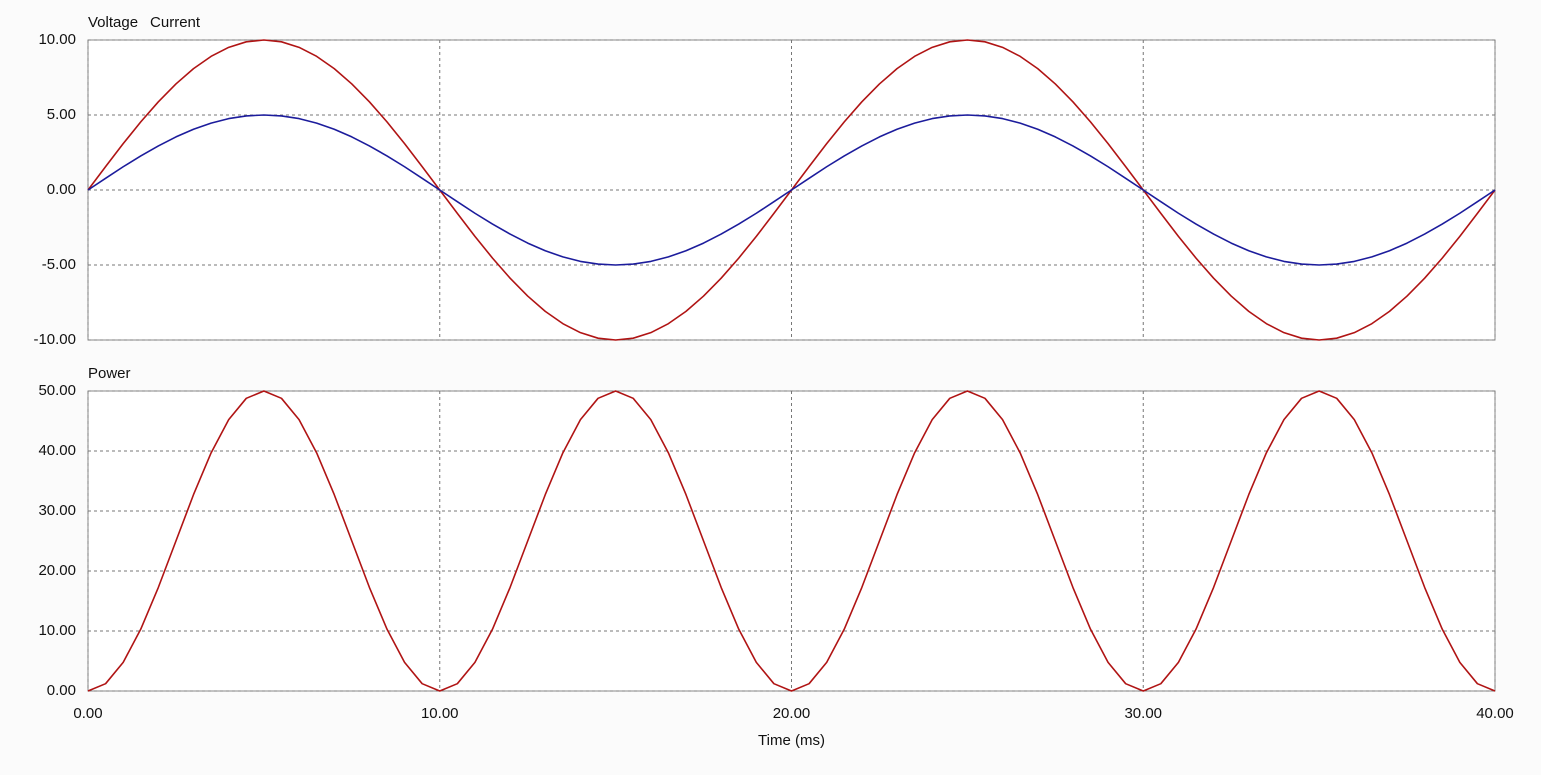 This screenshot has width=1541, height=775. What do you see at coordinates (440, 713) in the screenshot?
I see `x-tick-label: 10.00` at bounding box center [440, 713].